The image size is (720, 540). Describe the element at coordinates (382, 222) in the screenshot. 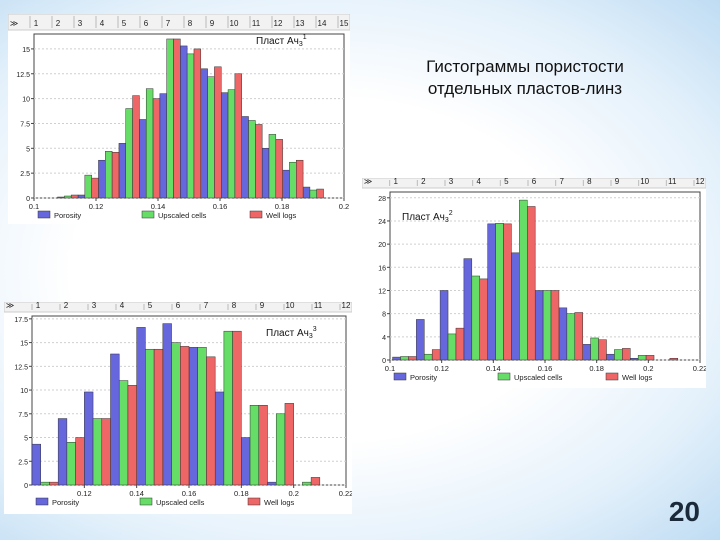

I see `y-tick-label: 24` at that location.